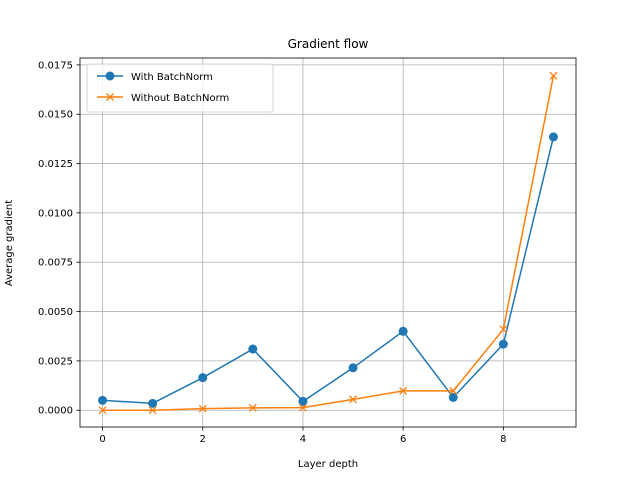 The height and width of the screenshot is (480, 640). Describe the element at coordinates (403, 439) in the screenshot. I see `x-tick-label: 6` at that location.